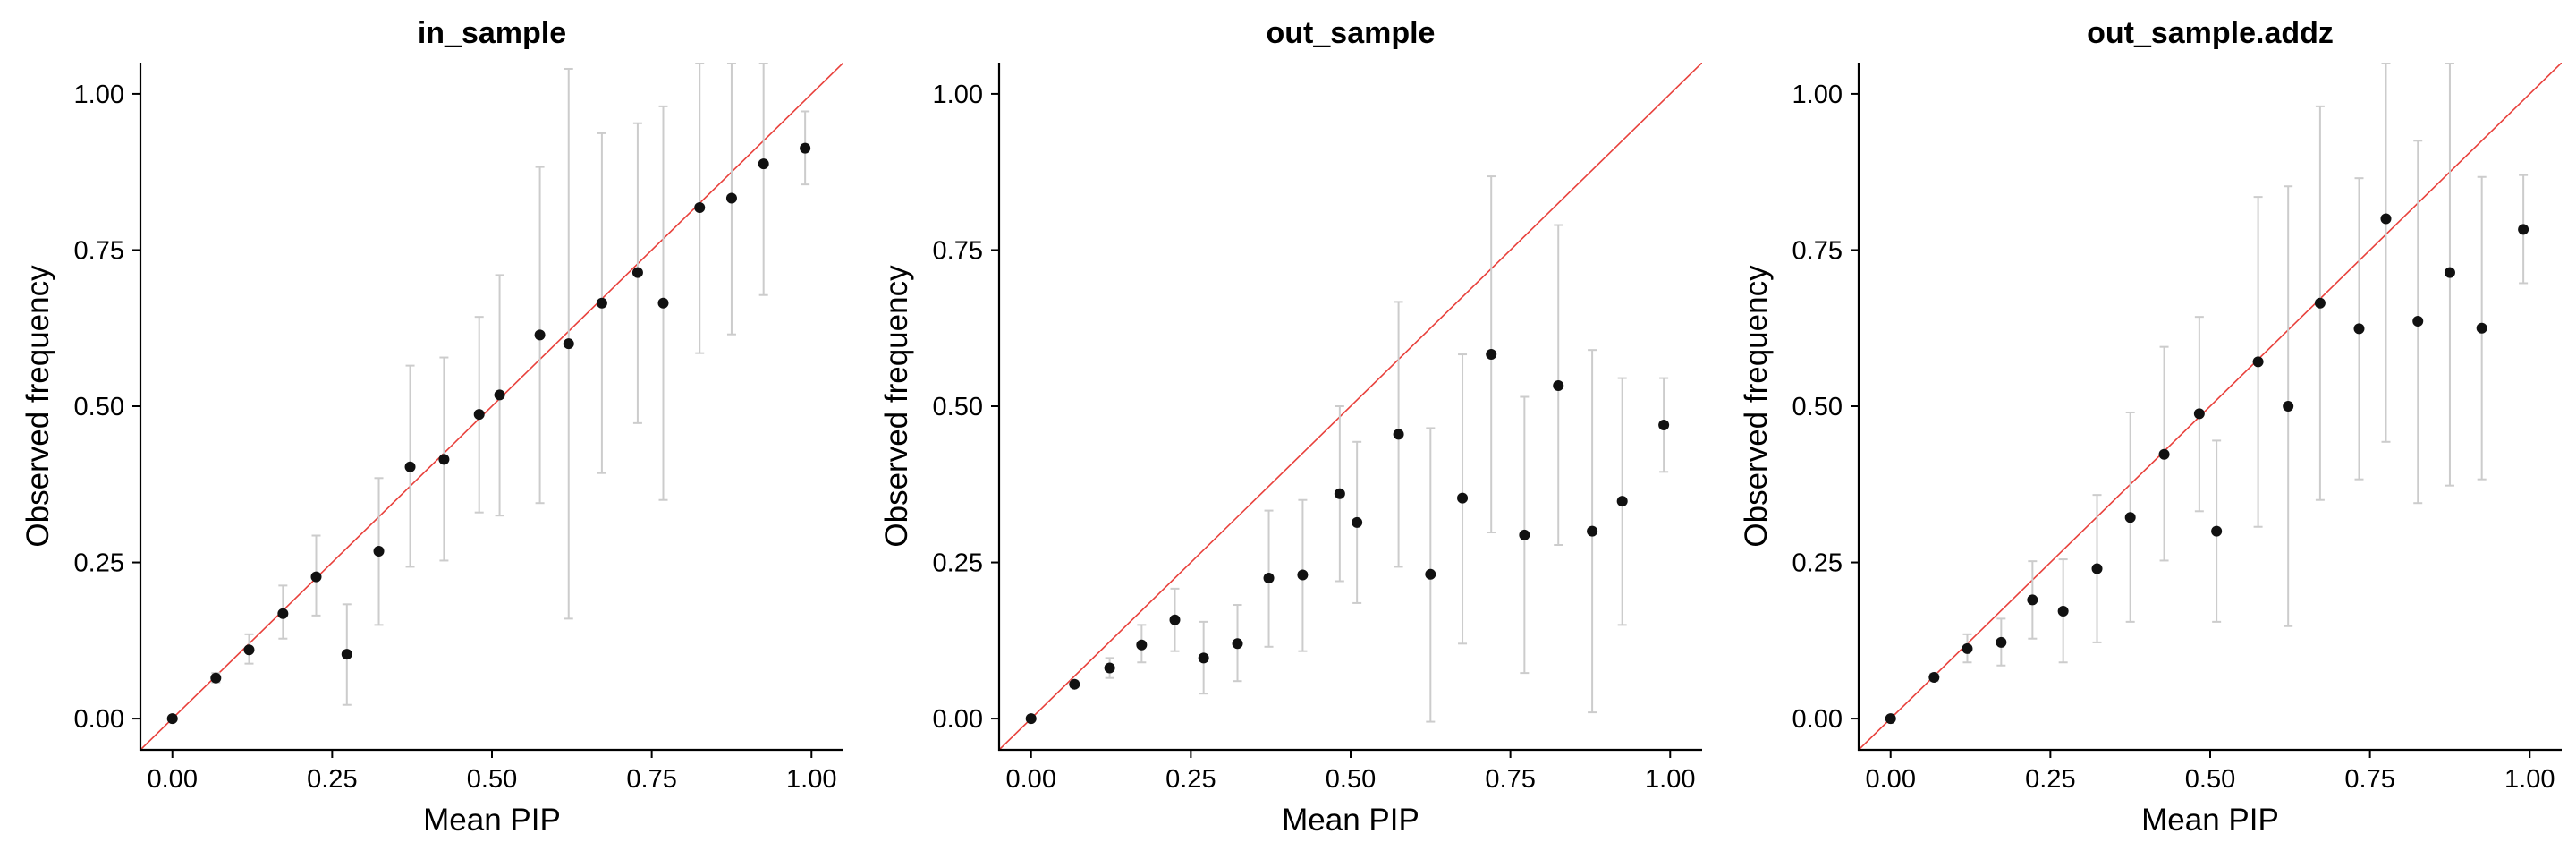 The width and height of the screenshot is (2576, 859). What do you see at coordinates (1351, 33) in the screenshot?
I see `chart-title: out_sample` at bounding box center [1351, 33].